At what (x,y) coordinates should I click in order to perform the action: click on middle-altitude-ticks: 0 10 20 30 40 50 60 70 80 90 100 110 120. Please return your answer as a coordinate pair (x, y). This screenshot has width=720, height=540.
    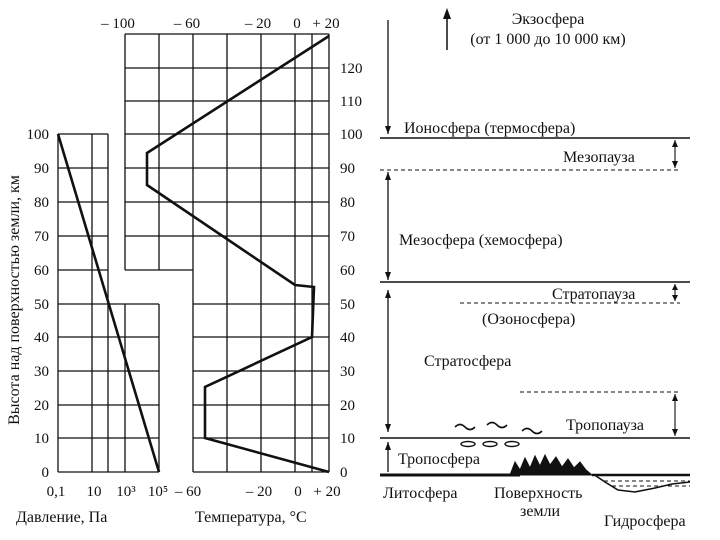
    Looking at the image, I should click on (351, 271).